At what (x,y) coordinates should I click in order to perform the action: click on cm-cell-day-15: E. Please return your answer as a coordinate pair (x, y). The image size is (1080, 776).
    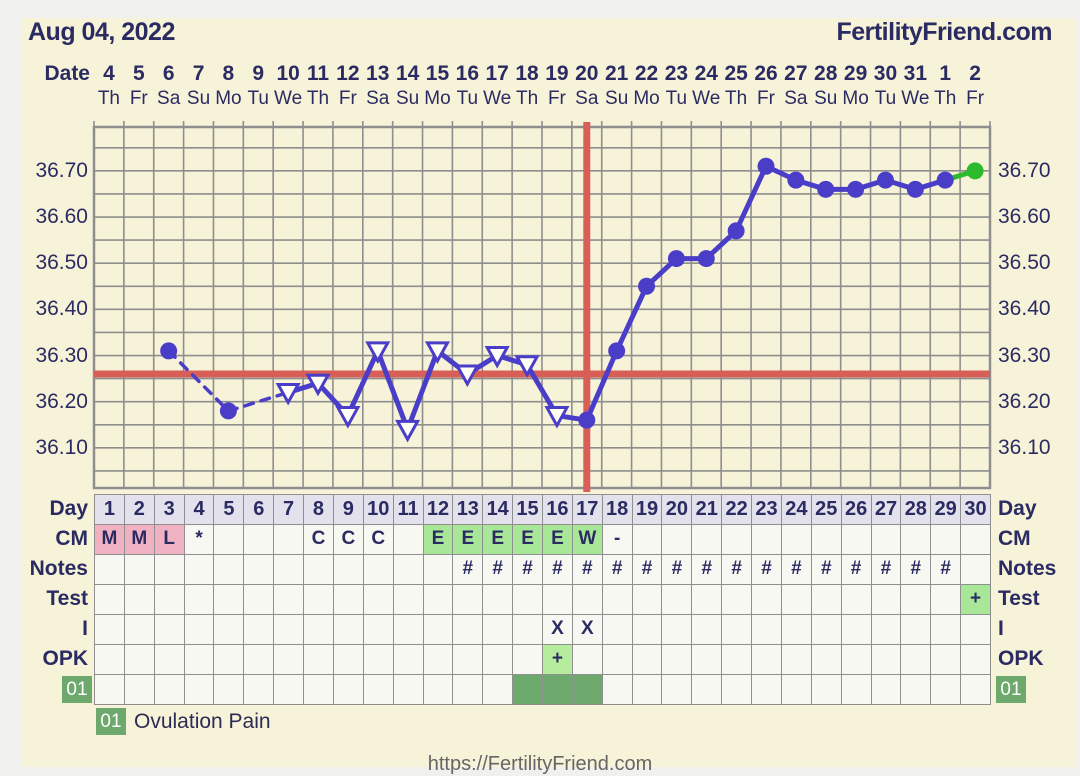
    Looking at the image, I should click on (527, 539).